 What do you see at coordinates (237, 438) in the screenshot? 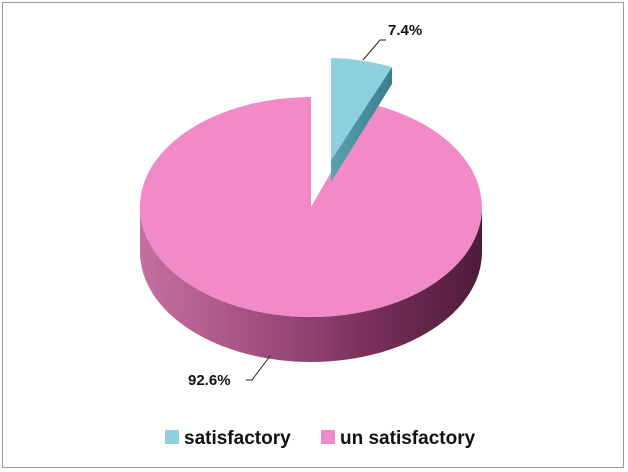
I see `legend-label-satisfactory: satisfactory` at bounding box center [237, 438].